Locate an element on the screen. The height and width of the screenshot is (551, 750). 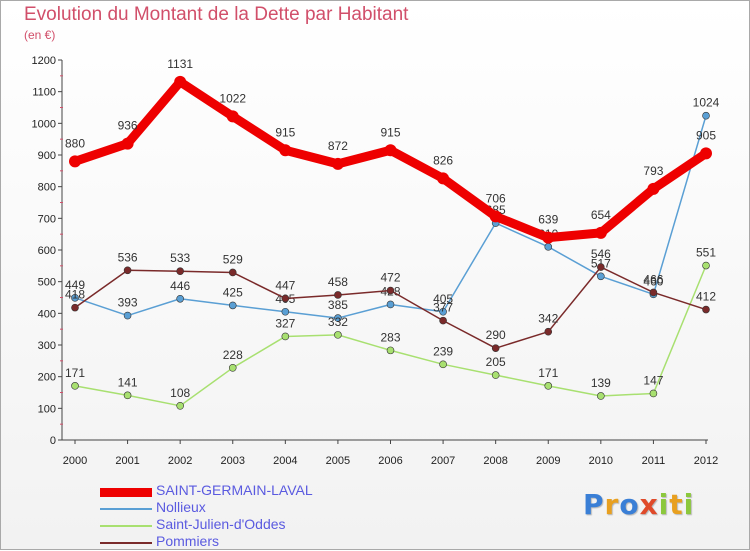
x-tick-label: 2001 is located at coordinates (127, 461).